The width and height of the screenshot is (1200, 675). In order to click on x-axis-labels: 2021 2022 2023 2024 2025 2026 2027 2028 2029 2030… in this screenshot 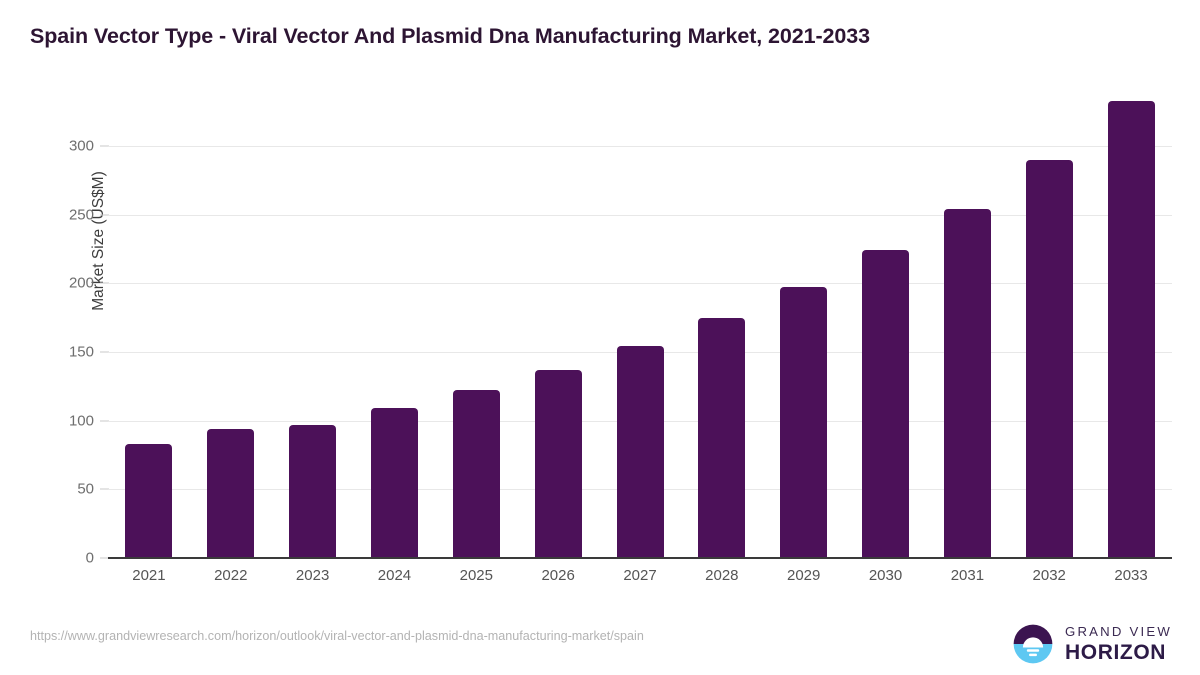, I will do `click(640, 582)`.